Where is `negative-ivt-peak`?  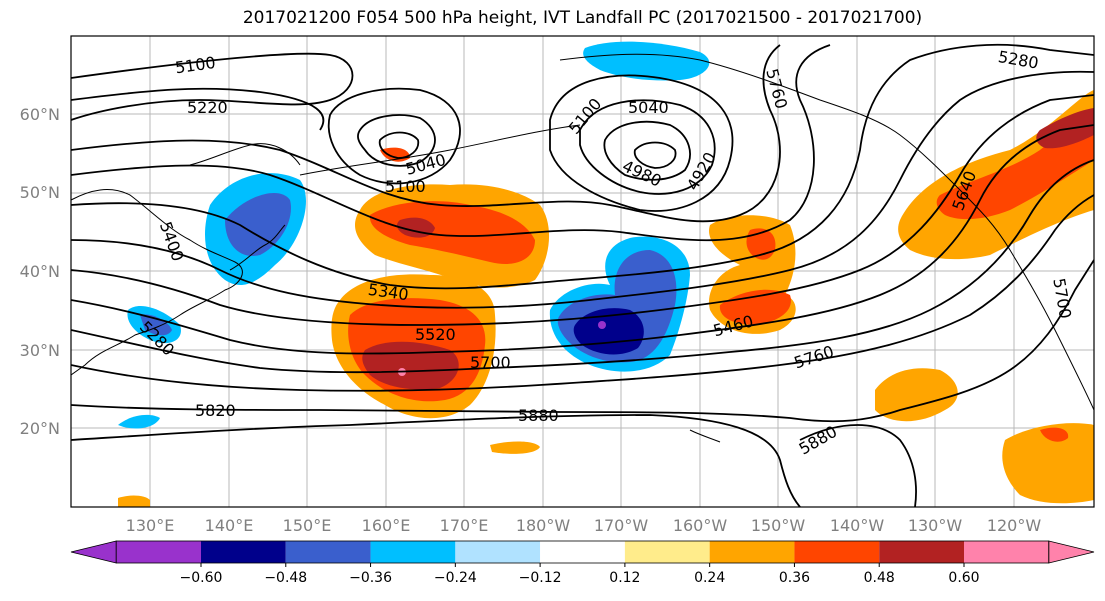
negative-ivt-peak is located at coordinates (602, 325).